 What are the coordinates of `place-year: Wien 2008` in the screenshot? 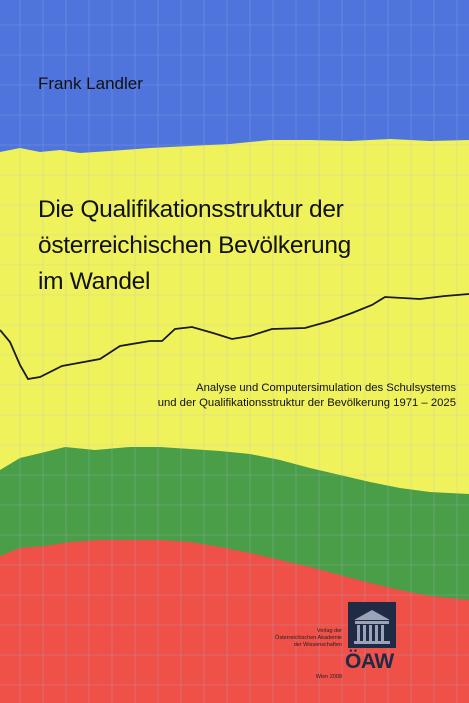 It's located at (328, 677).